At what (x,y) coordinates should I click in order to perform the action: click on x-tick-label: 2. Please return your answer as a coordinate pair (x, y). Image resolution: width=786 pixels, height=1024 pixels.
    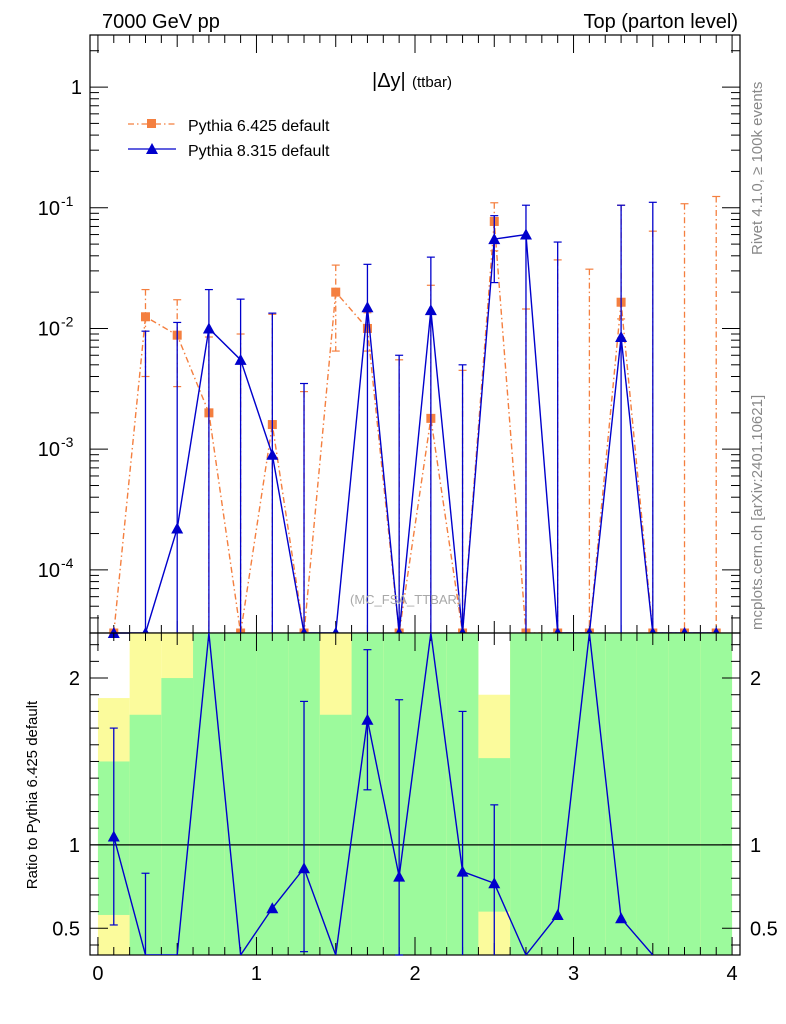
    Looking at the image, I should click on (414, 974).